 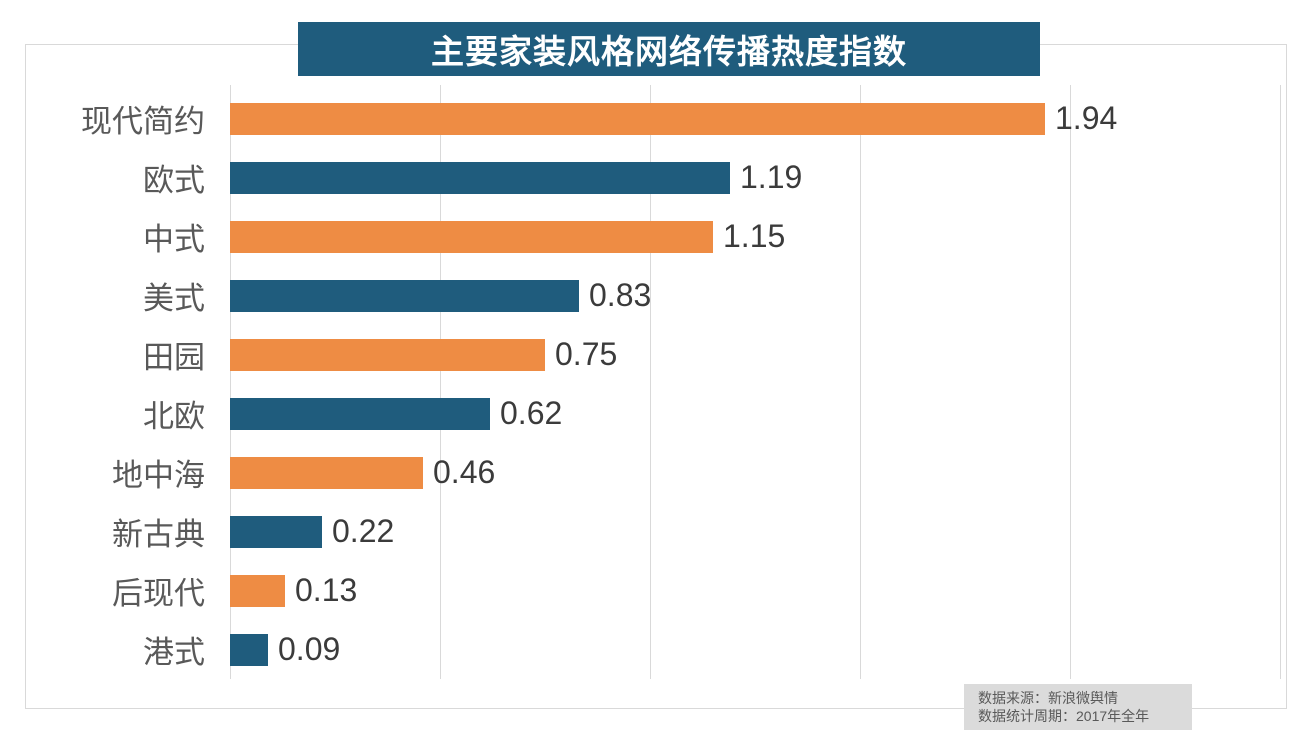 What do you see at coordinates (1086, 118) in the screenshot?
I see `value-label: 1.94` at bounding box center [1086, 118].